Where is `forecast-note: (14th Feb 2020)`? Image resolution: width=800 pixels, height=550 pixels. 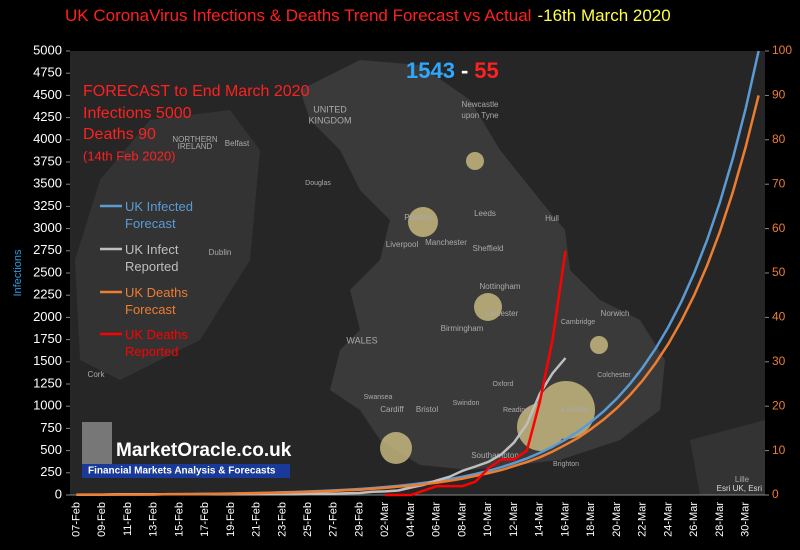 forecast-note: (14th Feb 2020) is located at coordinates (129, 155).